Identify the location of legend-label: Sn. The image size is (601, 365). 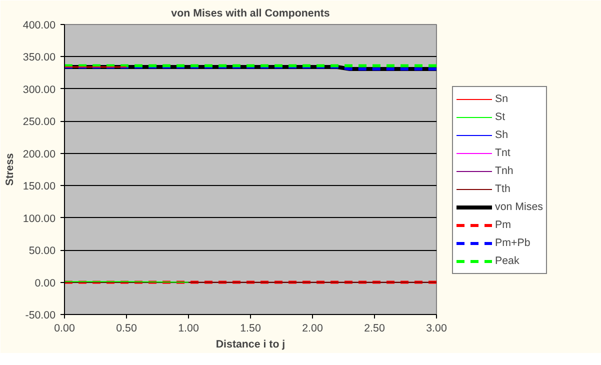
(502, 99).